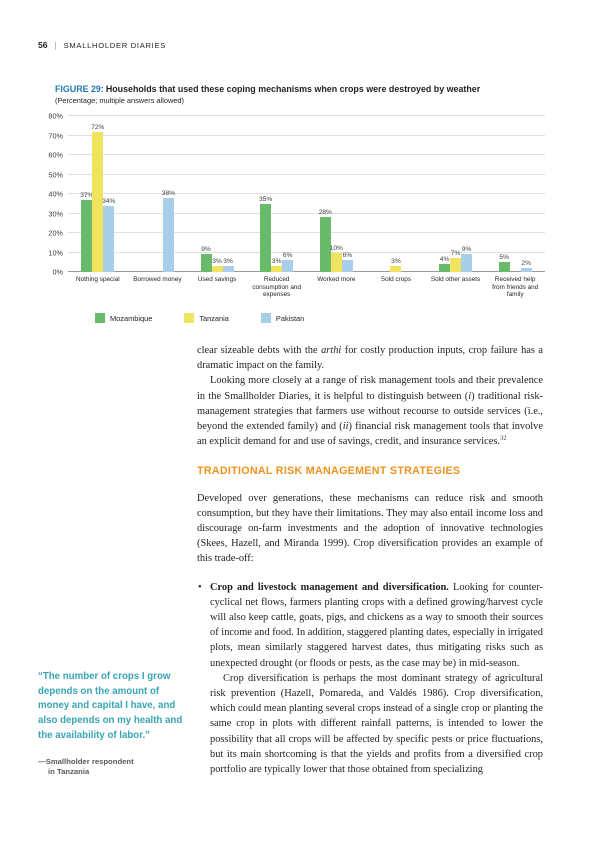  I want to click on bar-pakistan: 6%, so click(347, 262).